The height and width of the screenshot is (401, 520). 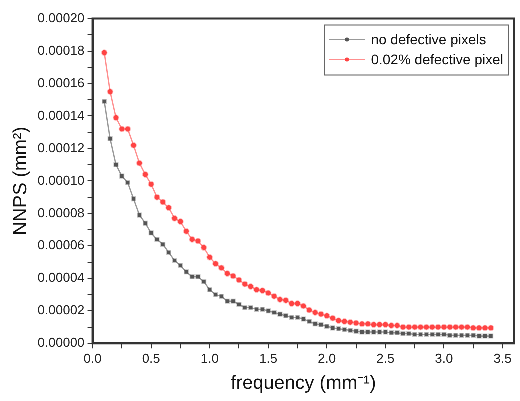 What do you see at coordinates (93, 358) in the screenshot?
I see `x-tick-label: 0.0` at bounding box center [93, 358].